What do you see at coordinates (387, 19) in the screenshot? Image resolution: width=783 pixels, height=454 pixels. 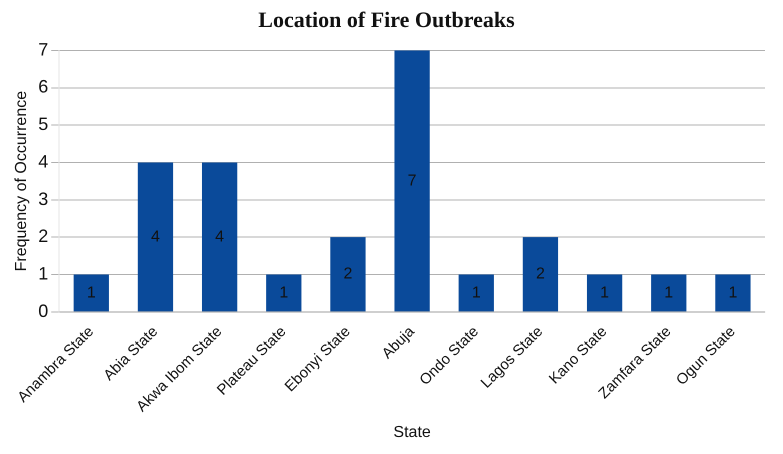 I see `chart-title: Location of Fire Outbreaks` at bounding box center [387, 19].